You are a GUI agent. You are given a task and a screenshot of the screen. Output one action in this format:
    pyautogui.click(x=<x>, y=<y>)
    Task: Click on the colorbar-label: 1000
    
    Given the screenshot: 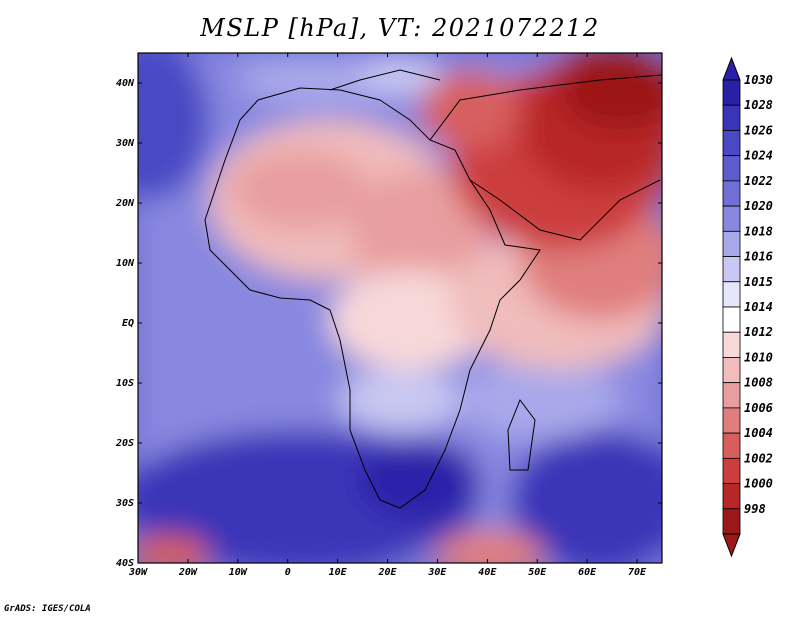 What is the action you would take?
    pyautogui.click(x=758, y=484)
    